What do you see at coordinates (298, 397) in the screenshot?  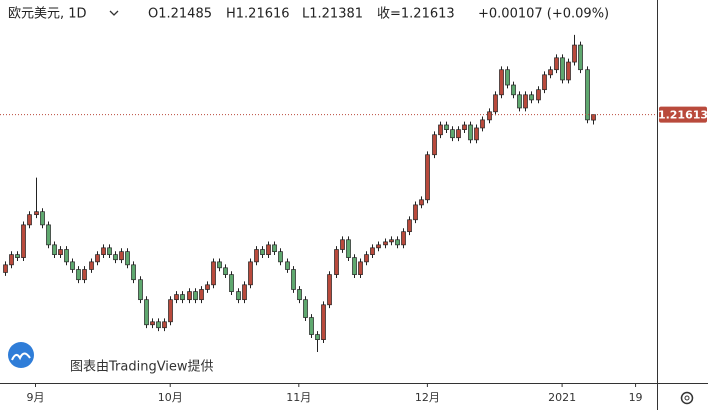 I see `x-tick-label: 11月` at bounding box center [298, 397].